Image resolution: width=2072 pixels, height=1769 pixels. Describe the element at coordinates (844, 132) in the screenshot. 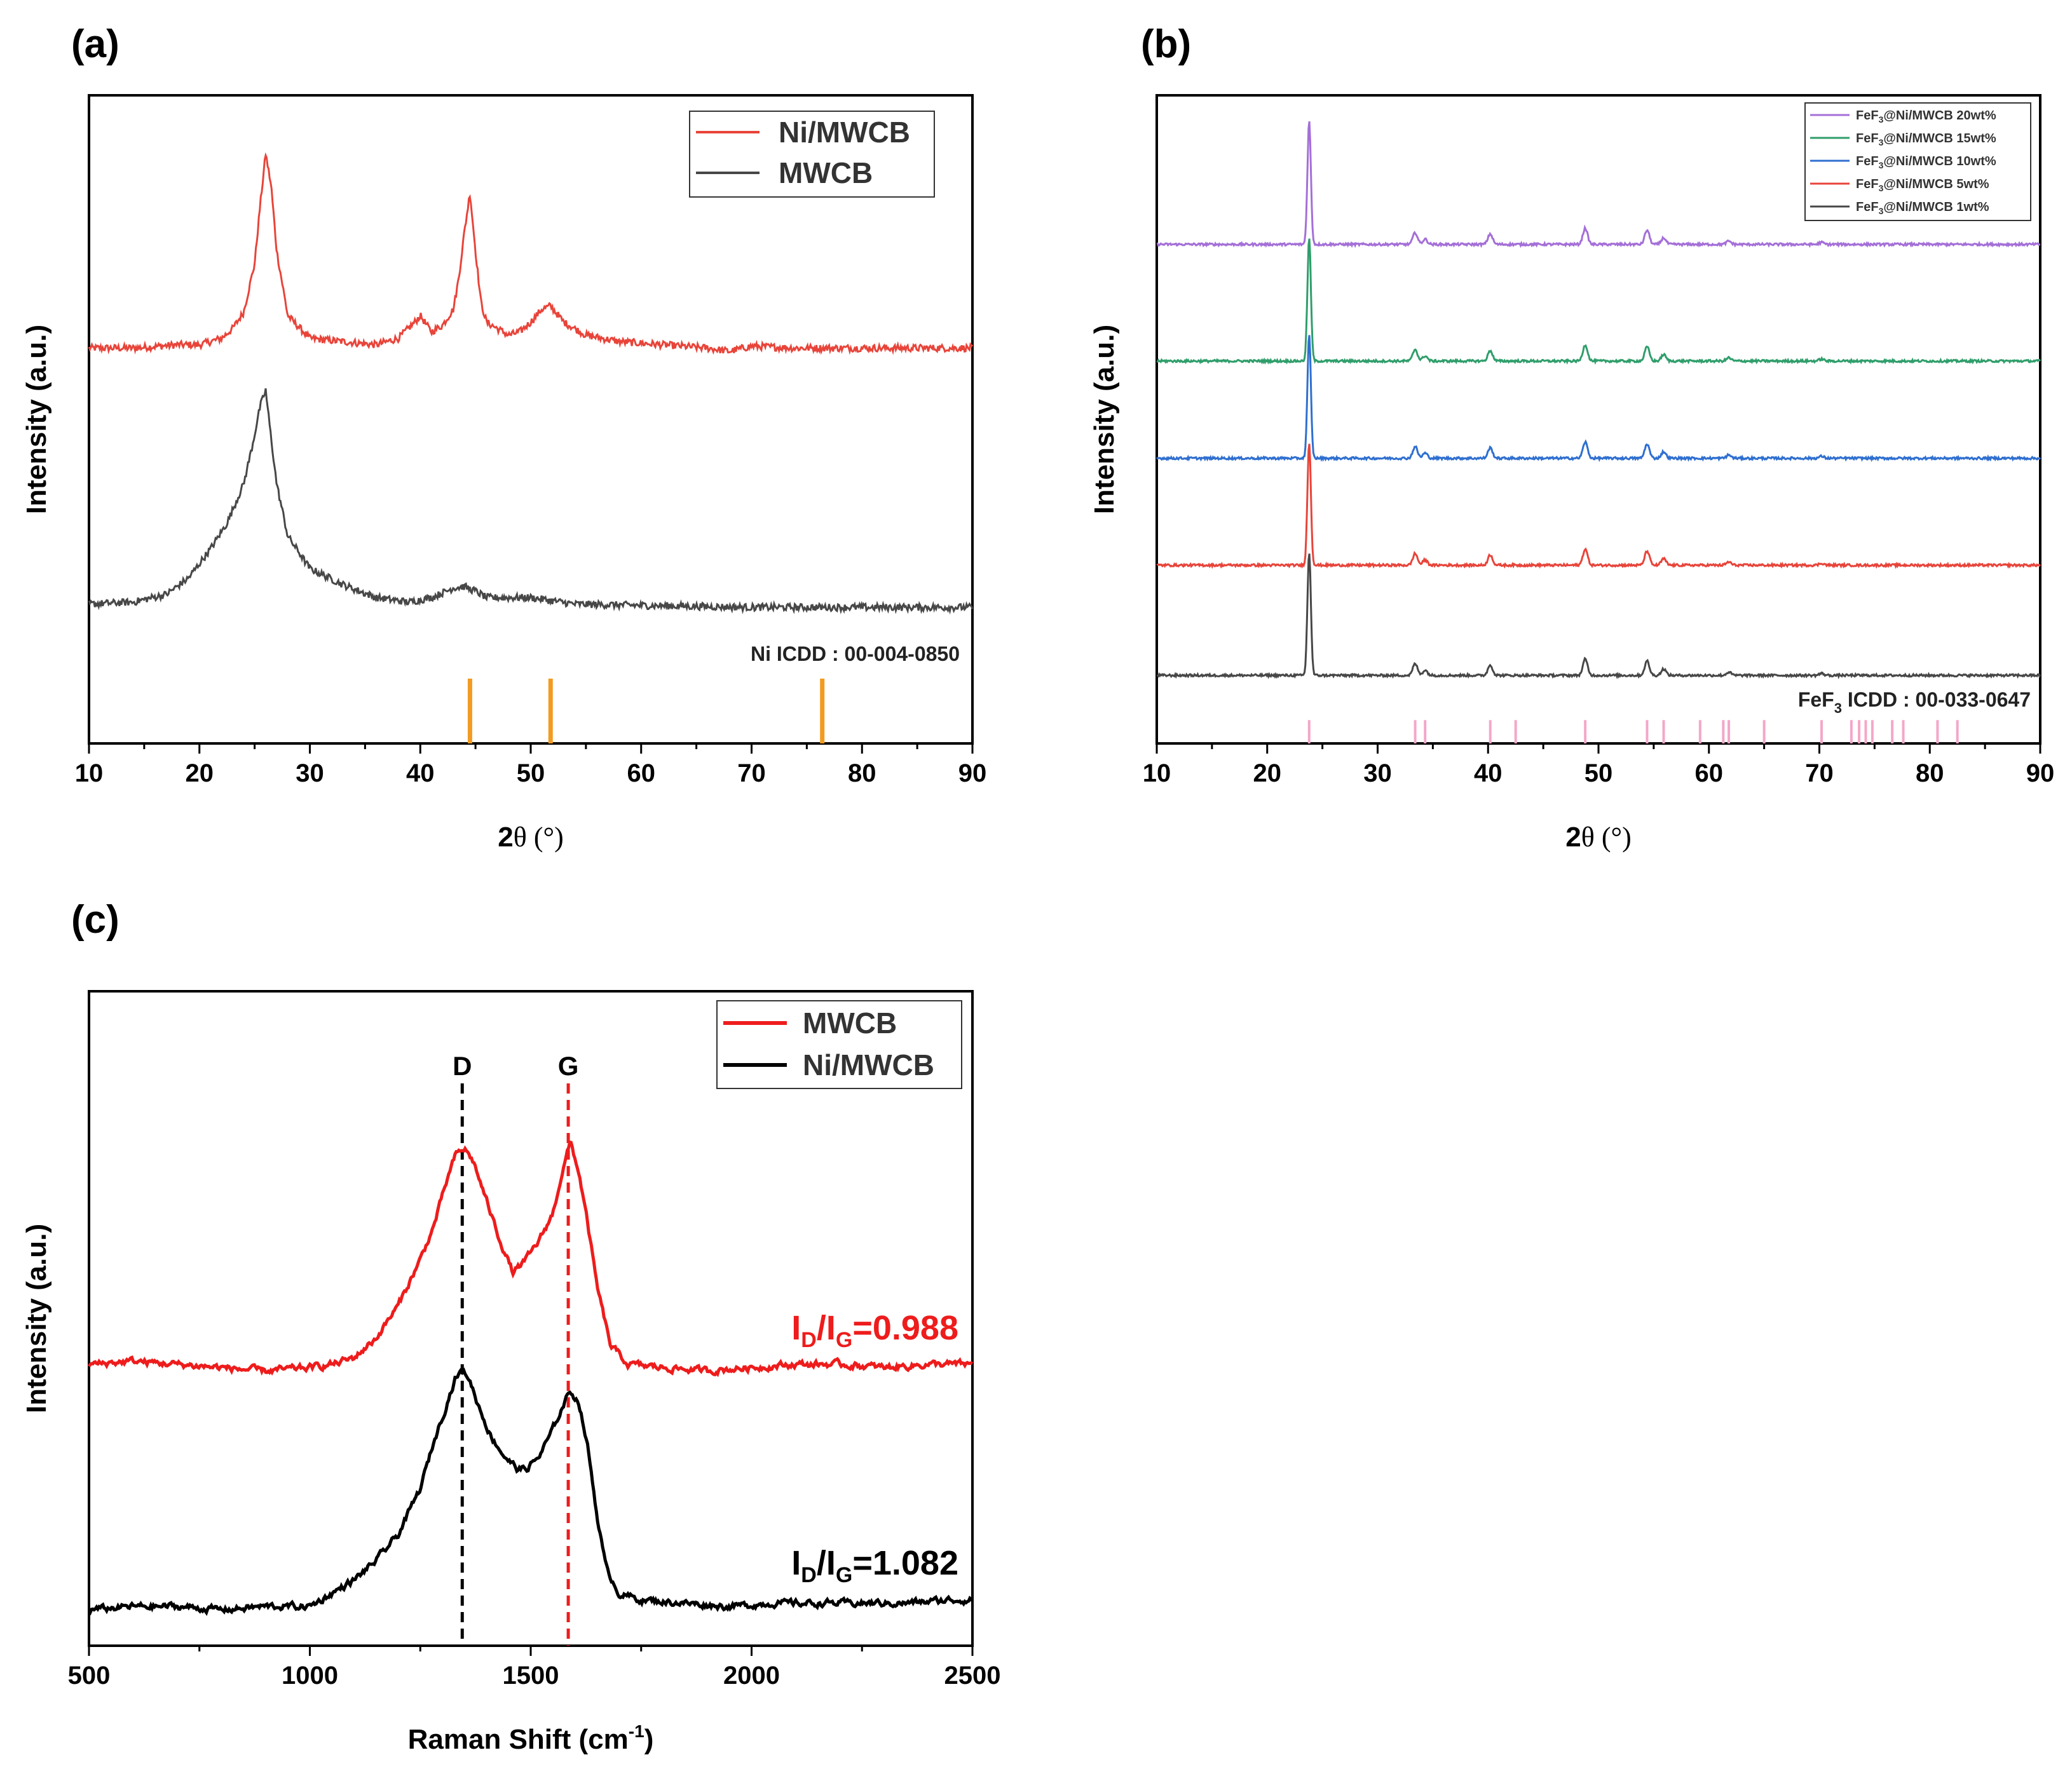

I see `legend-label-ni-mwcb: Ni/MWCB` at that location.